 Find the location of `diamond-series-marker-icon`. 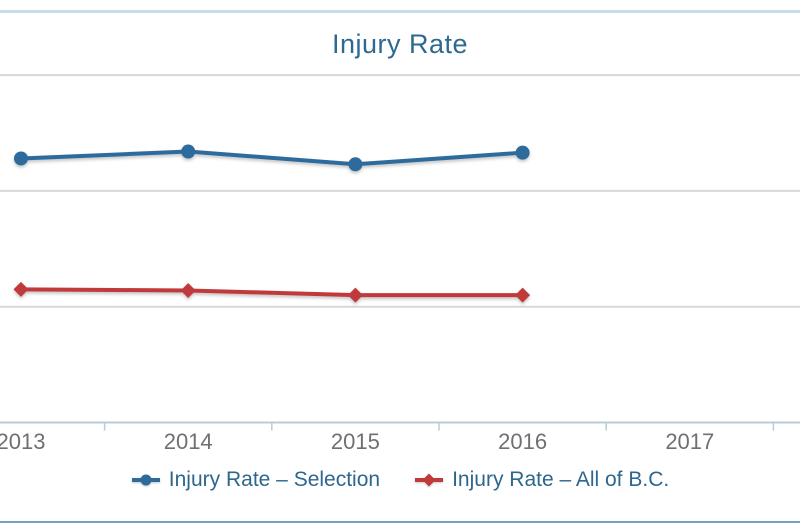

diamond-series-marker-icon is located at coordinates (429, 480).